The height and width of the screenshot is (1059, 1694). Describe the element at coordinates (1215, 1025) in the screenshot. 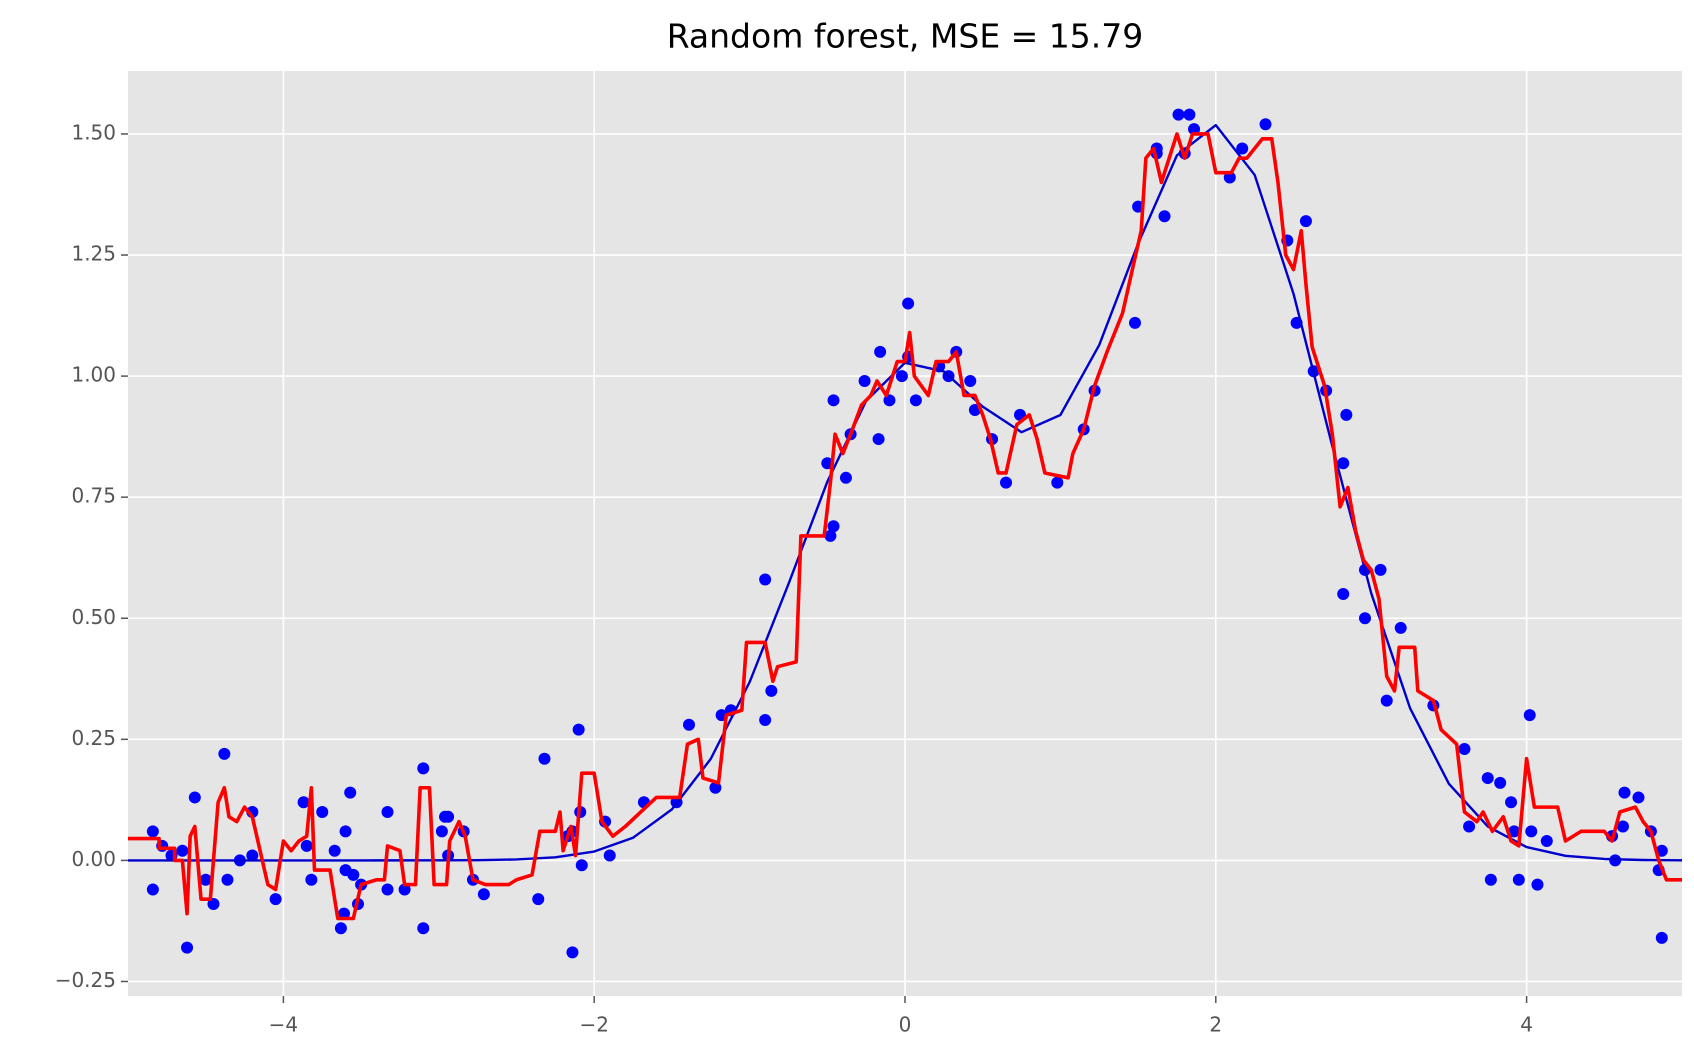

I see `x-tick-label: 2` at that location.